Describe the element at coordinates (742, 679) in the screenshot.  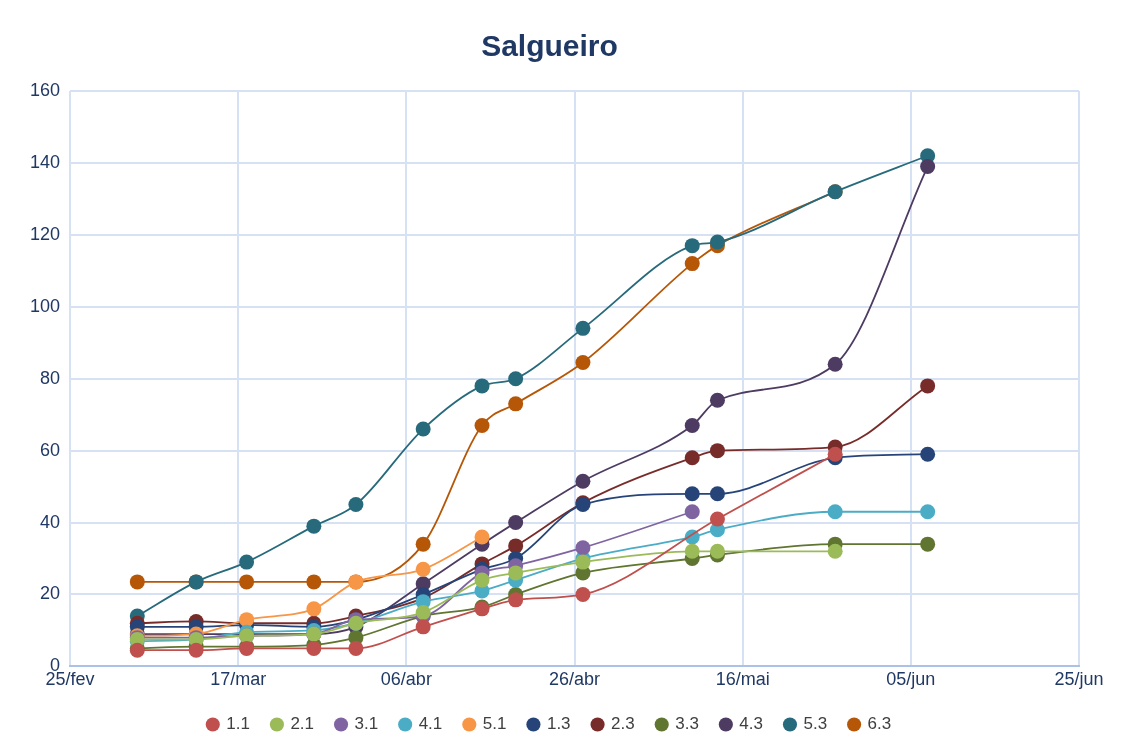
I see `x-tick-label: 16/mai` at that location.